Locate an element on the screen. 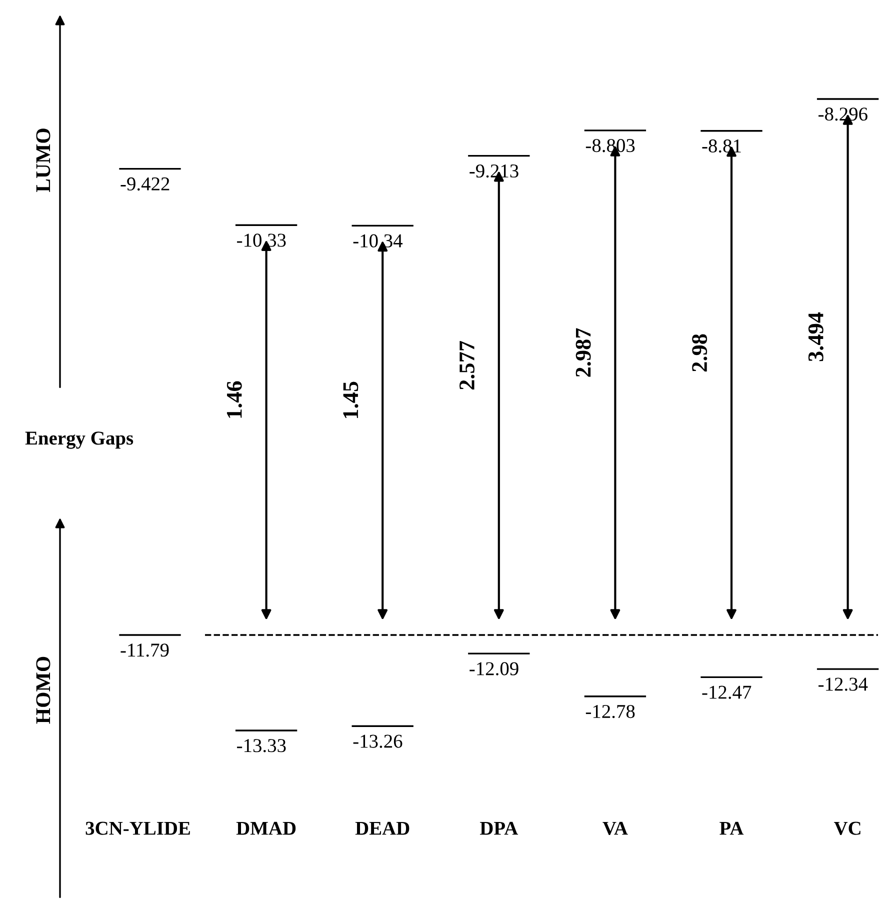 The height and width of the screenshot is (903, 882). data-label: -10.33 is located at coordinates (261, 240).